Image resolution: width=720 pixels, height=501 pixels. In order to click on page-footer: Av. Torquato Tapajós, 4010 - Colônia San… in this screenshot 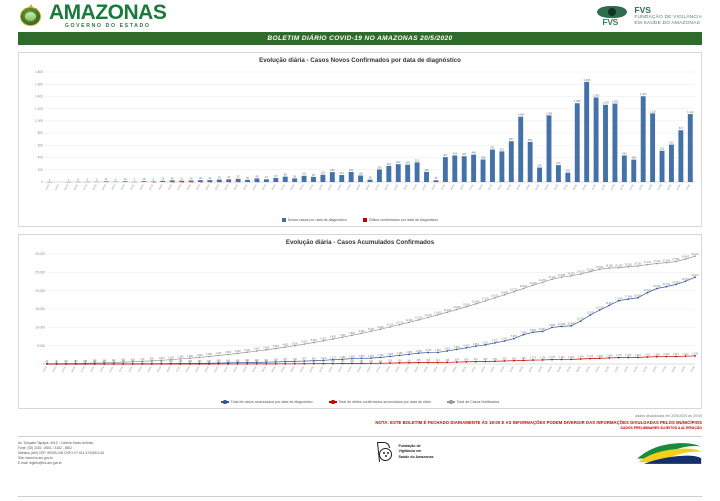, I will do `click(360, 459)`.